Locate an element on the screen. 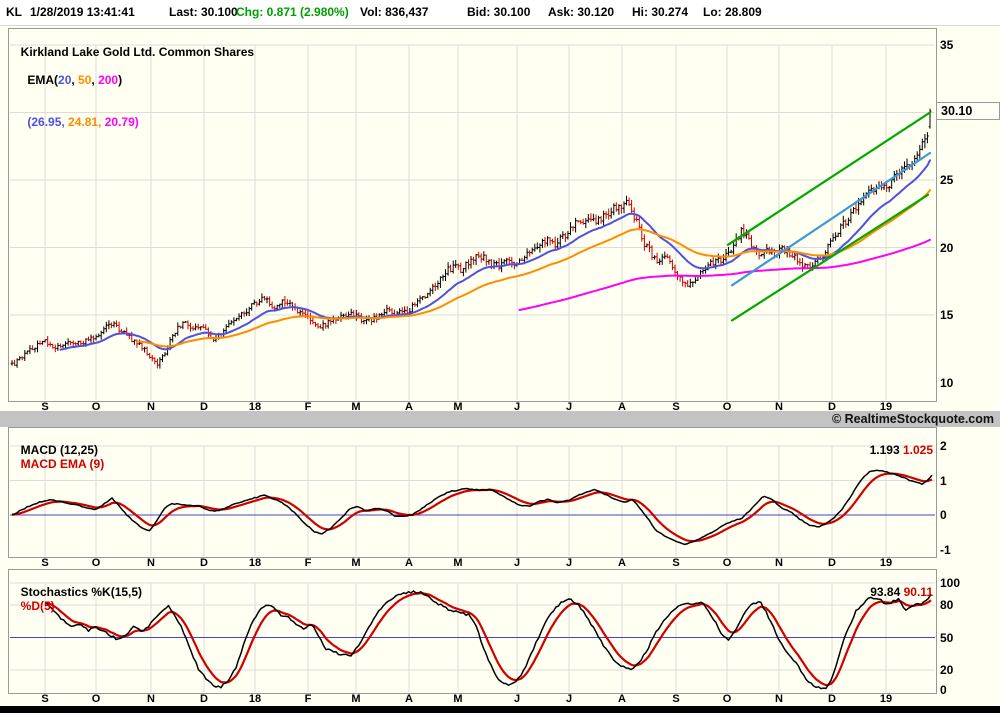 The height and width of the screenshot is (713, 1000). quote-ask: Ask: 30.120 is located at coordinates (581, 12).